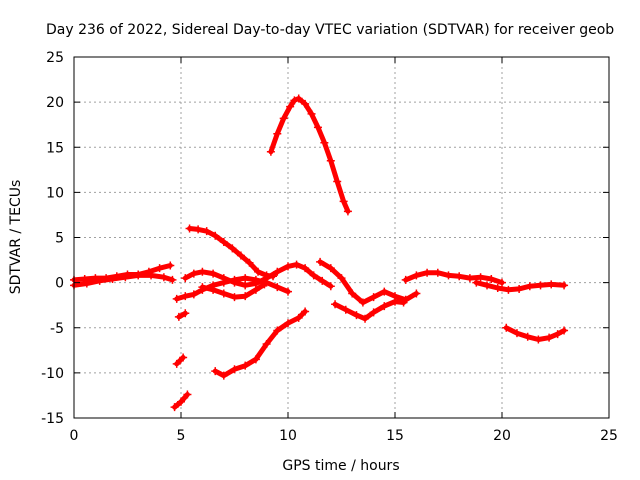  I want to click on x-tick-label: 15, so click(395, 436).